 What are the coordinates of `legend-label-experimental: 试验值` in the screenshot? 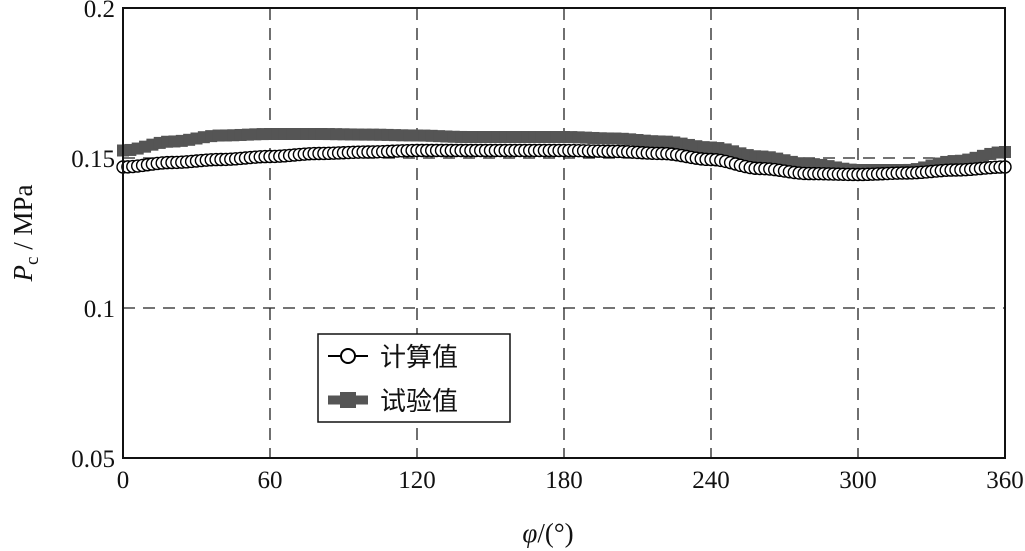 It's located at (419, 402).